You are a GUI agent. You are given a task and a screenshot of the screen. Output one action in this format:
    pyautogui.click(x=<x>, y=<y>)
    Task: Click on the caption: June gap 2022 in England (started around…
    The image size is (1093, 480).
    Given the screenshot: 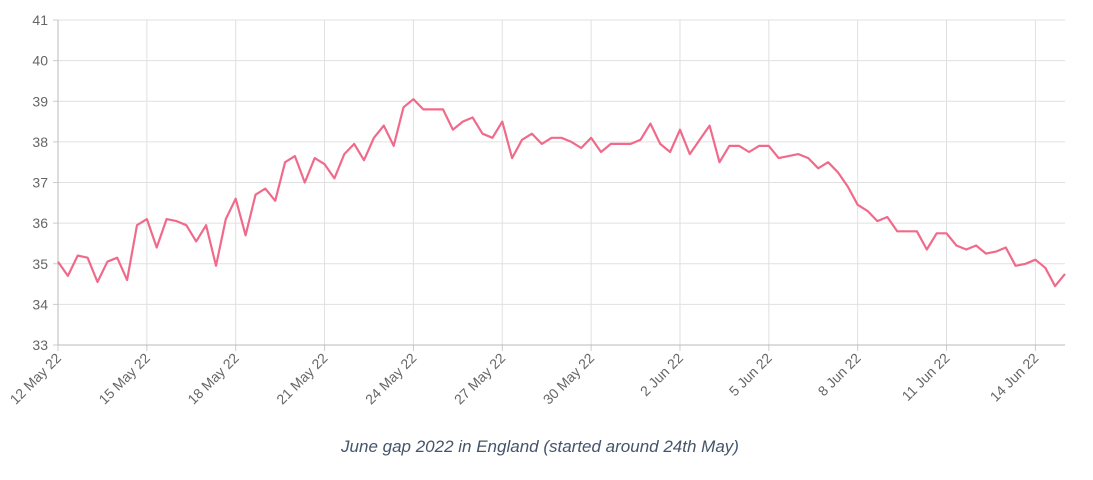 What is the action you would take?
    pyautogui.click(x=539, y=446)
    